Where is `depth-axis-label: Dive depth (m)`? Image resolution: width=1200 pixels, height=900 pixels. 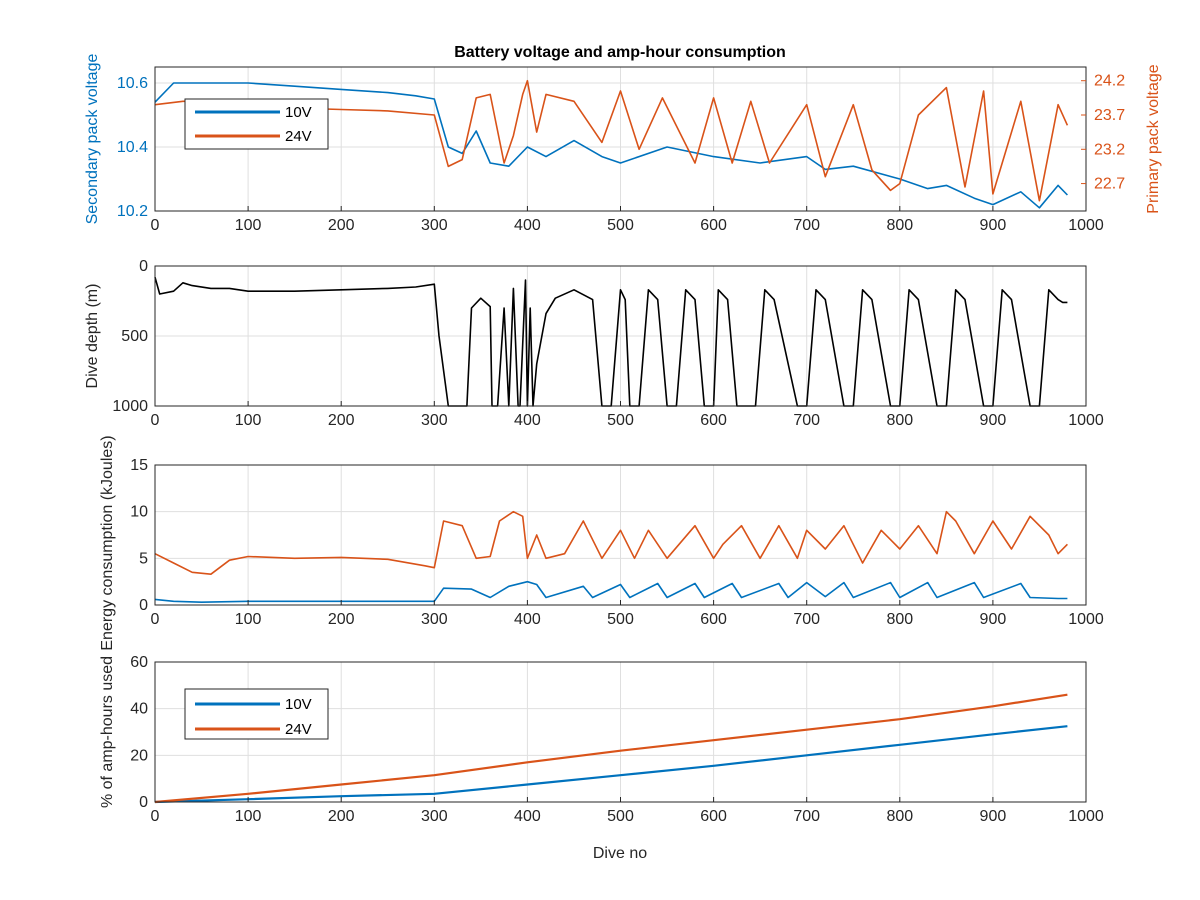
depth-axis-label: Dive depth (m) is located at coordinates (92, 336).